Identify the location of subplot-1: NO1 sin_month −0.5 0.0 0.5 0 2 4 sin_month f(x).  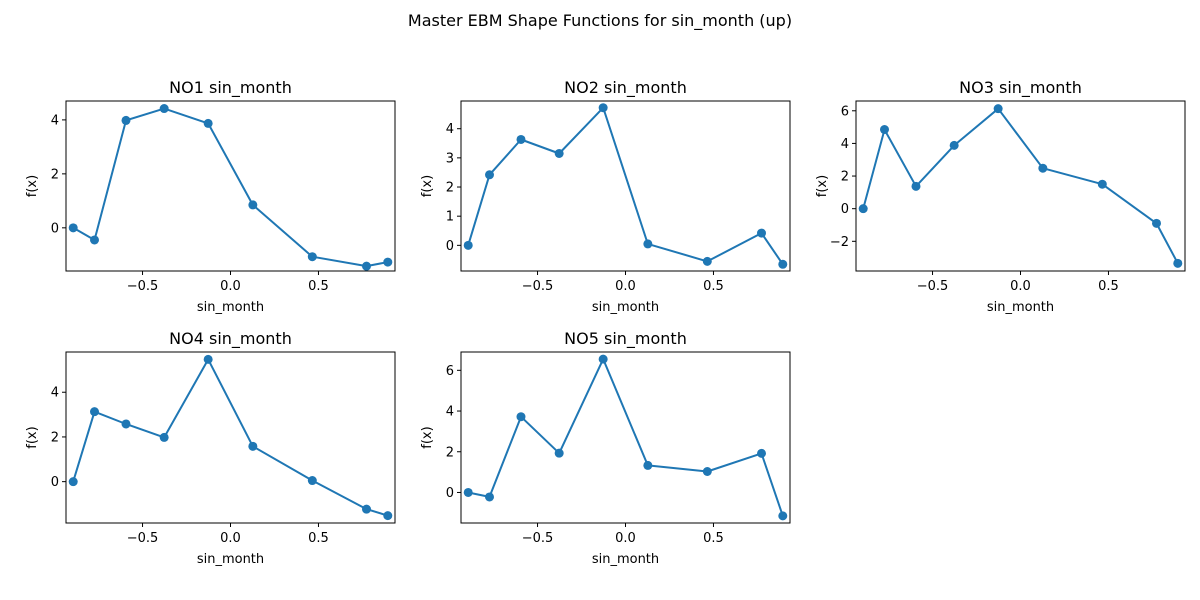
(210, 196).